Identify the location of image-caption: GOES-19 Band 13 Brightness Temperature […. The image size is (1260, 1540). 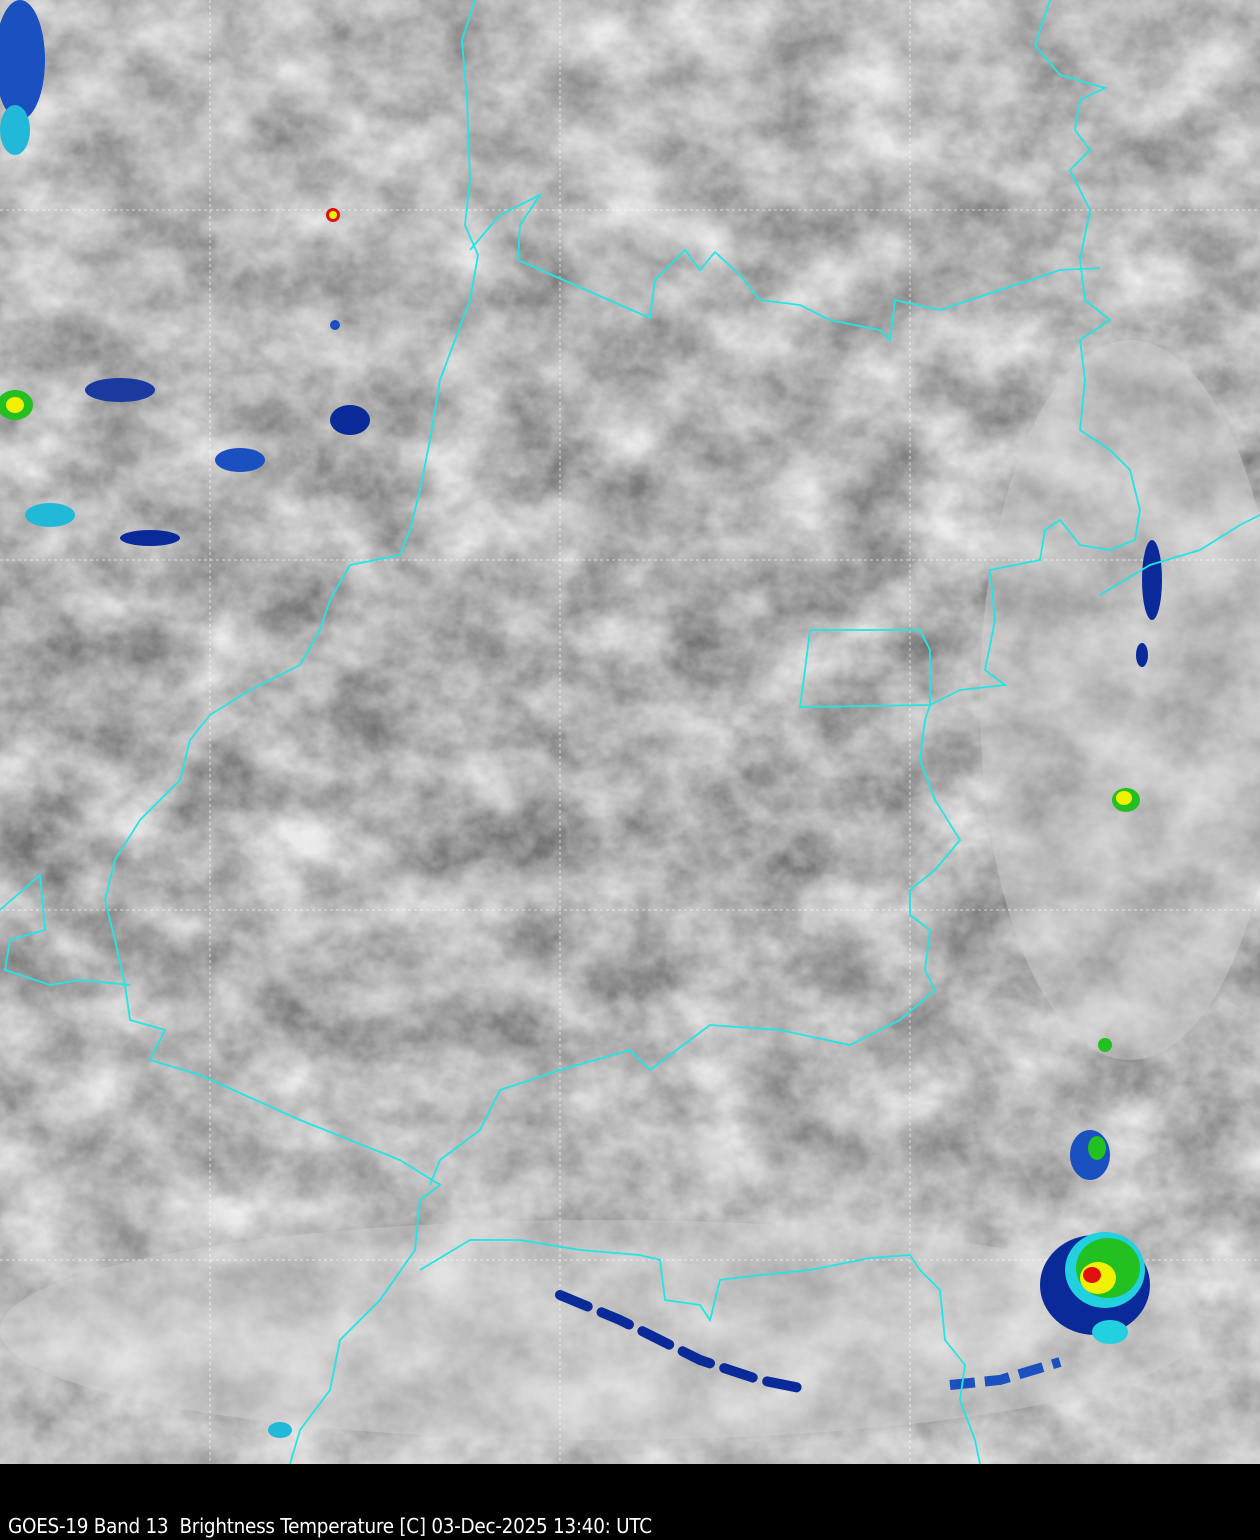
(330, 1526).